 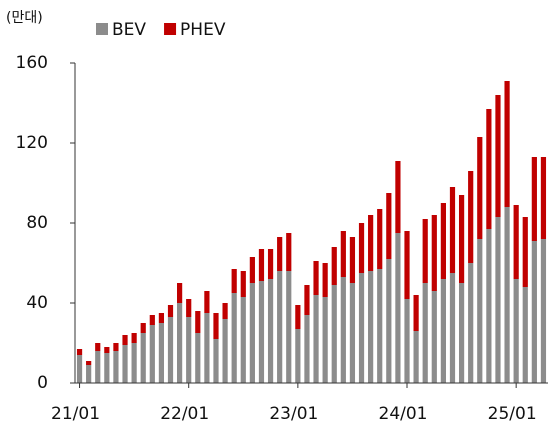 I want to click on x-tick-label: 23/01, so click(x=293, y=414).